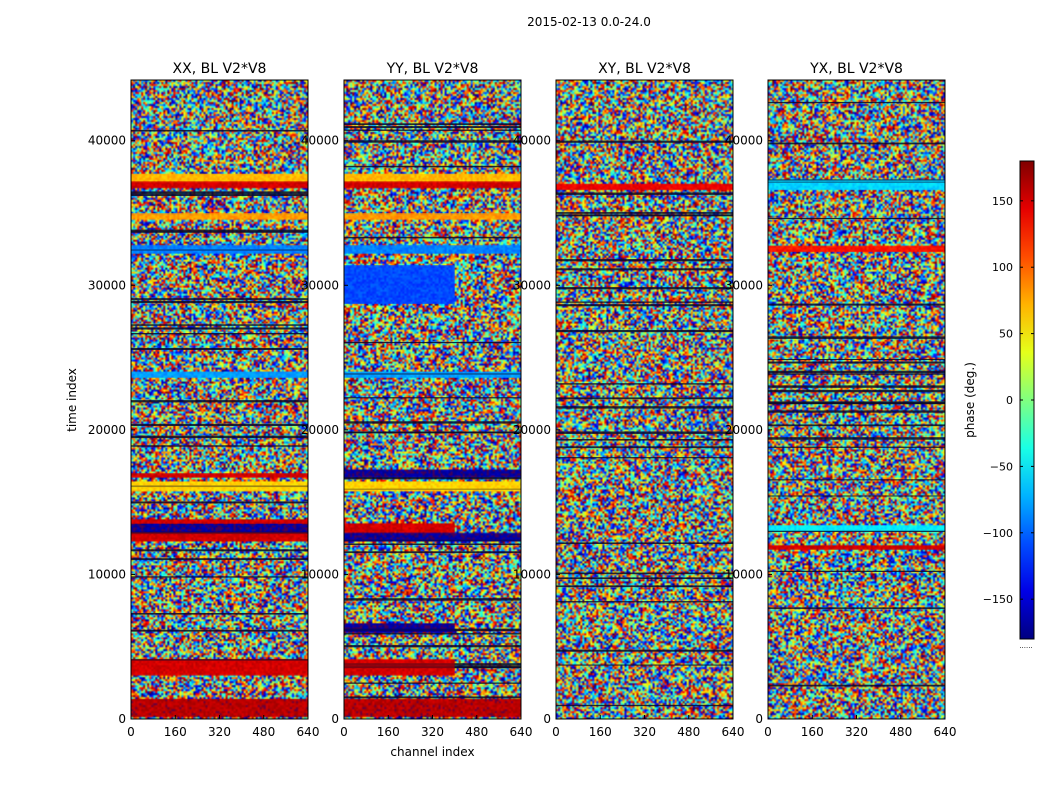 The height and width of the screenshot is (800, 1050). What do you see at coordinates (589, 22) in the screenshot?
I see `figure-suptitle: 2015-02-13 0.0-24.0` at bounding box center [589, 22].